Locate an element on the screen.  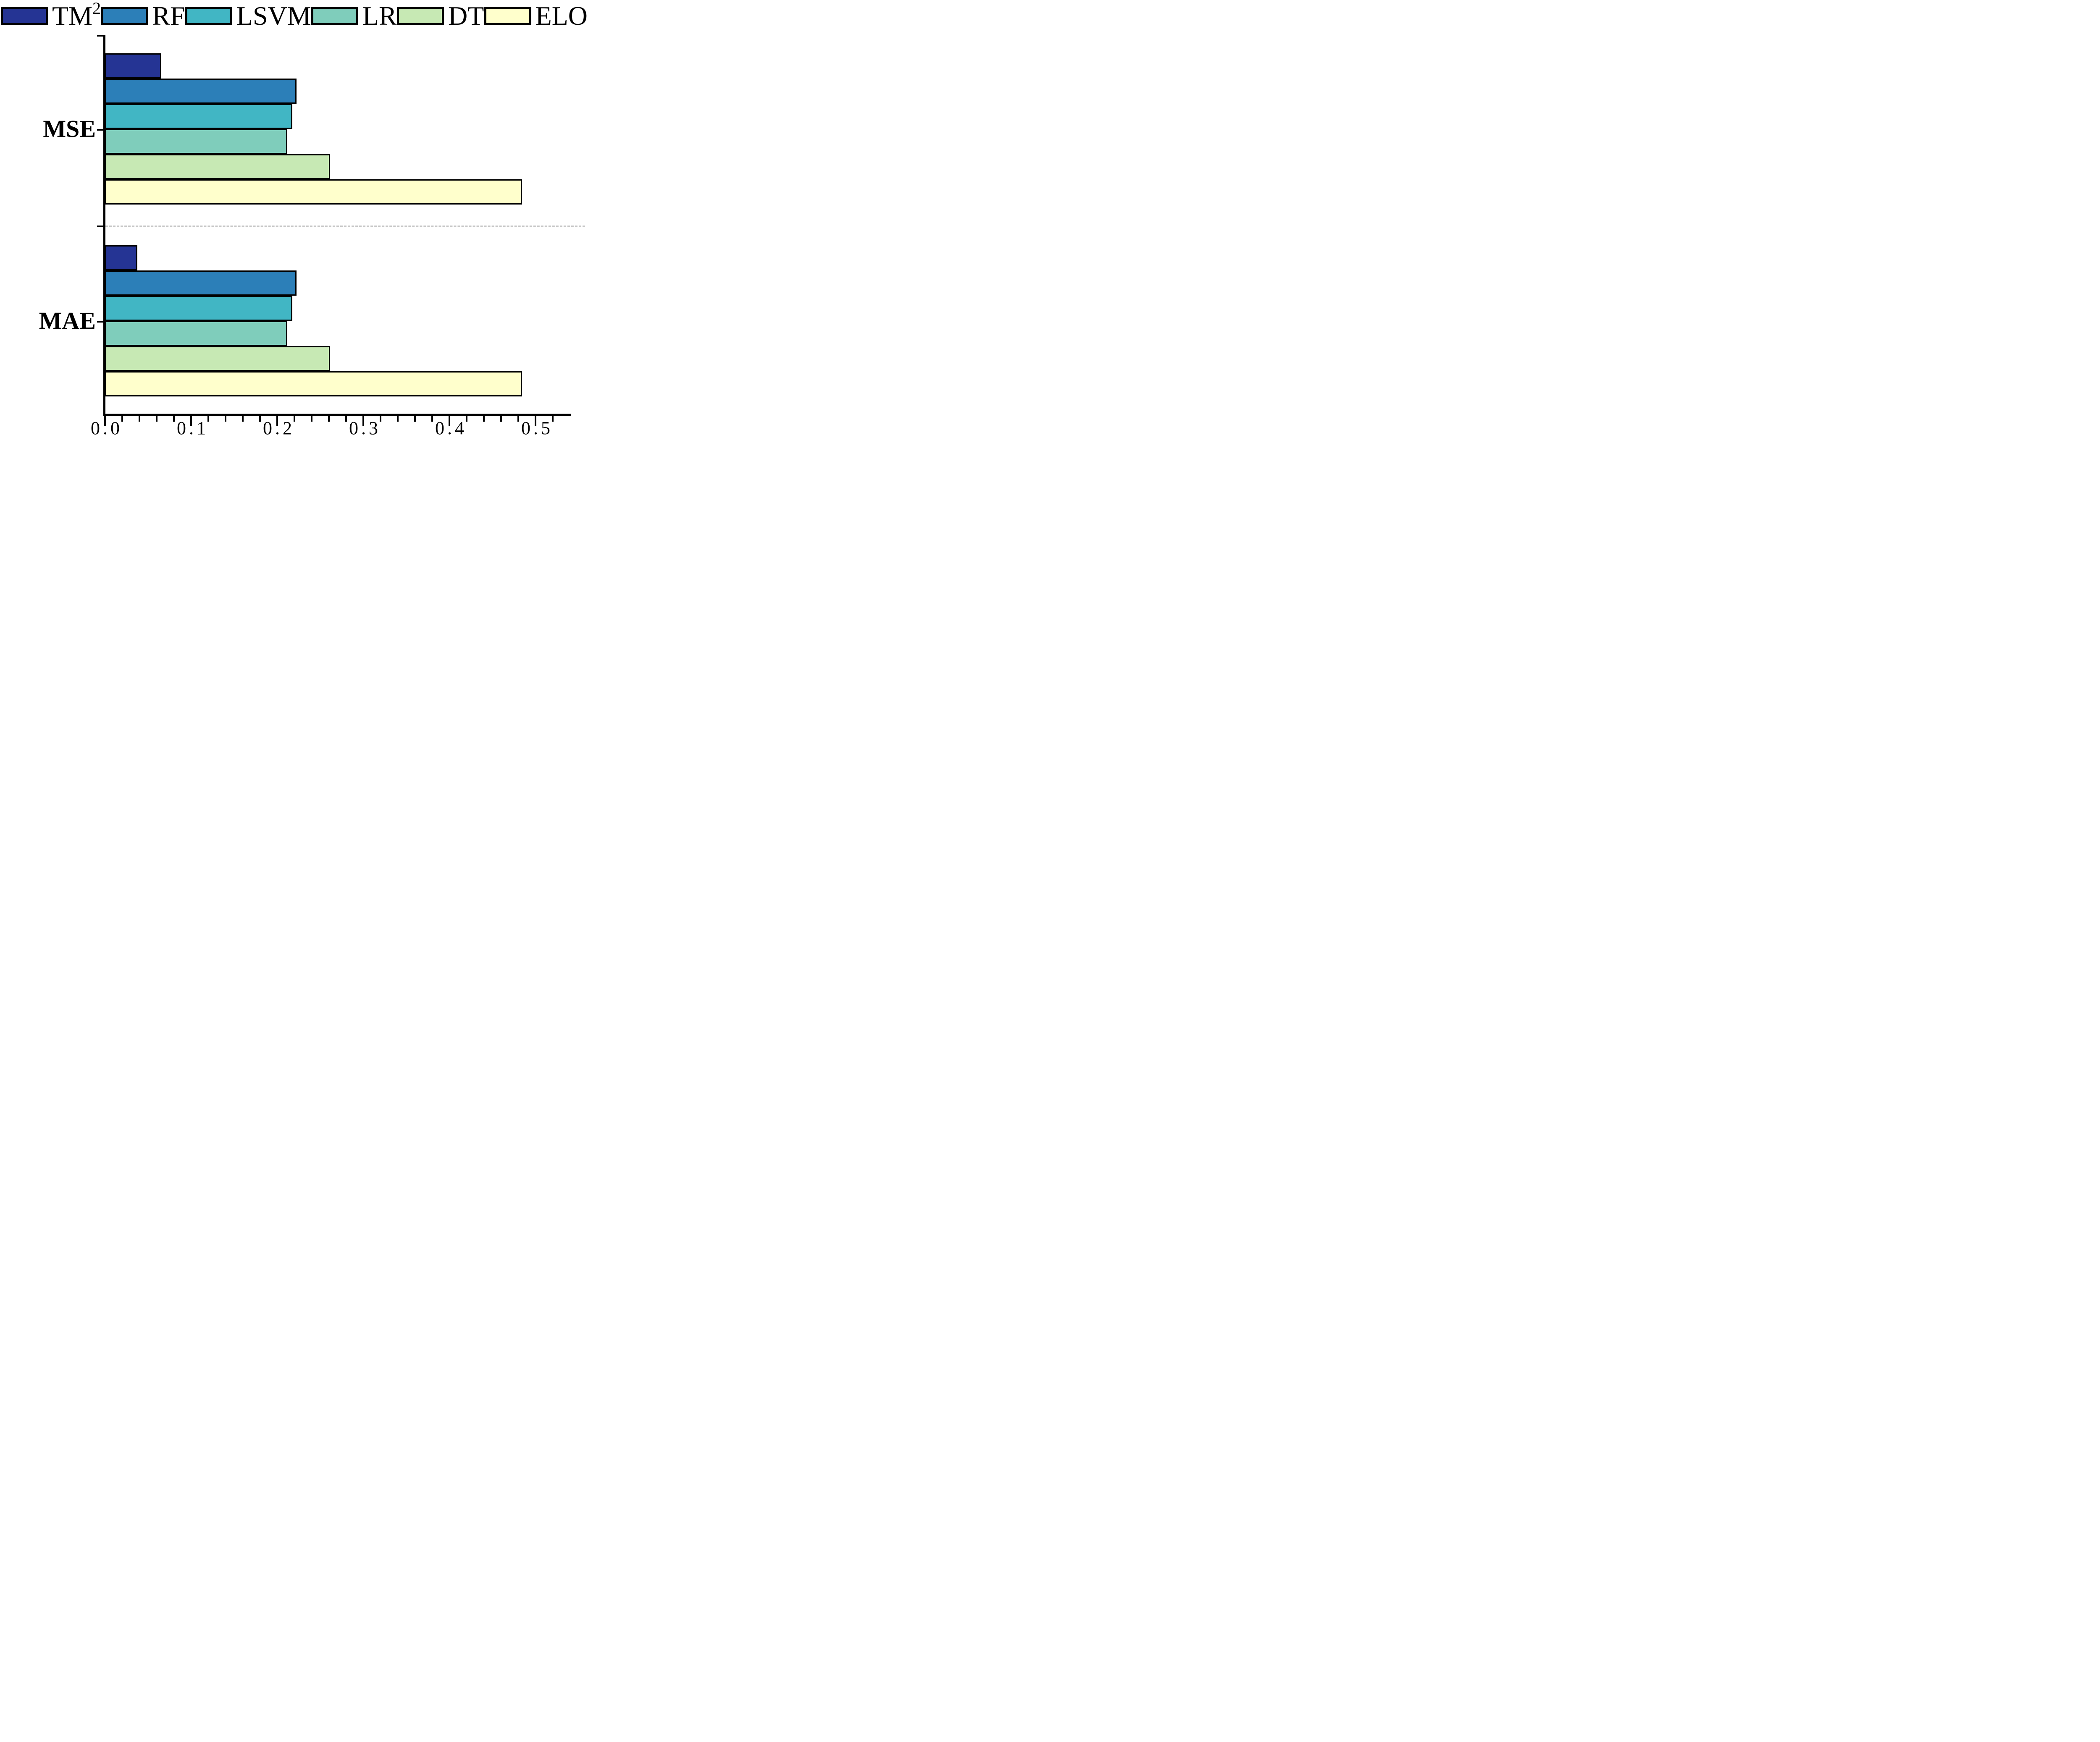
legend-swatch-lsvm is located at coordinates (208, 16).